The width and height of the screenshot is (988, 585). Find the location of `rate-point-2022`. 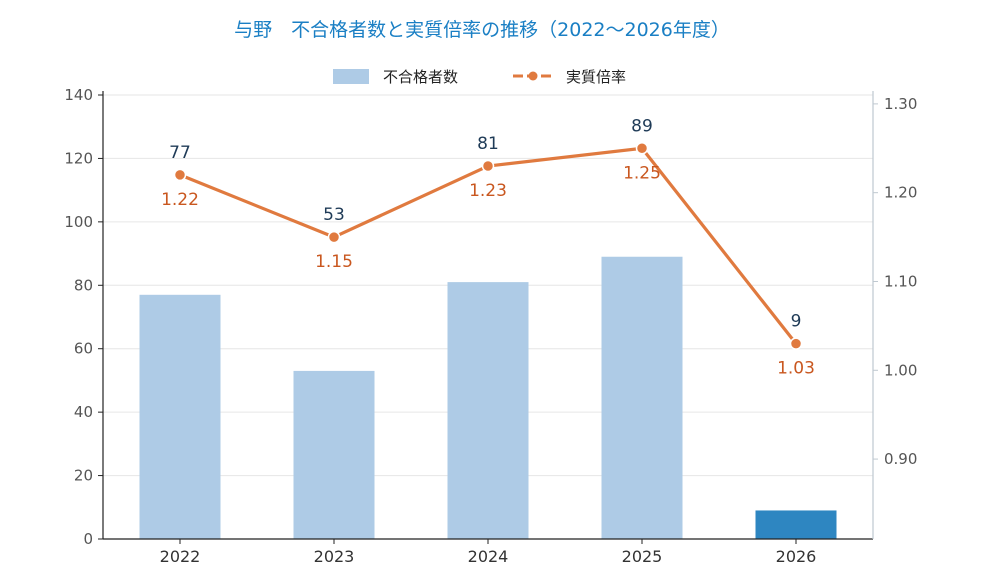

rate-point-2022 is located at coordinates (180, 175).